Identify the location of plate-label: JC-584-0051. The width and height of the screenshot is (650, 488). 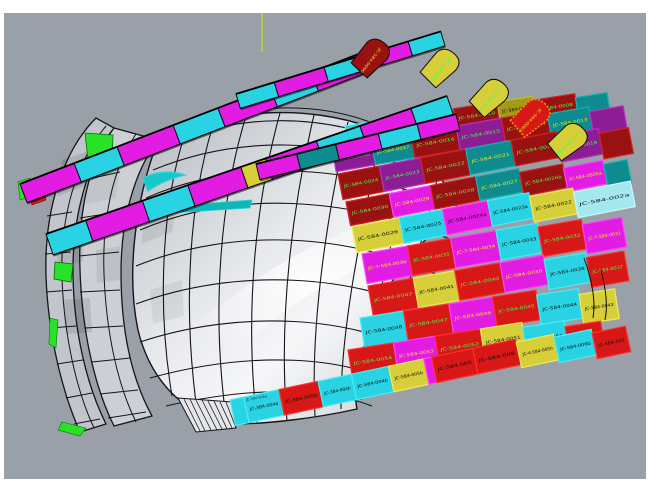
(502, 339).